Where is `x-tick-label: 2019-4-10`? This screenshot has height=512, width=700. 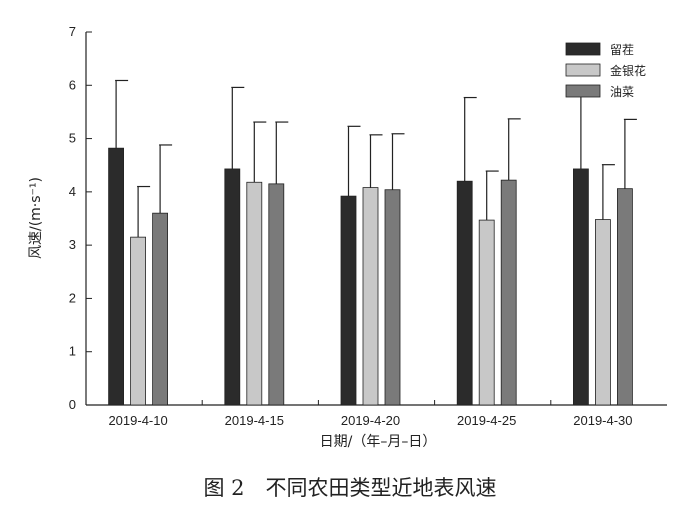 x-tick-label: 2019-4-10 is located at coordinates (137, 420).